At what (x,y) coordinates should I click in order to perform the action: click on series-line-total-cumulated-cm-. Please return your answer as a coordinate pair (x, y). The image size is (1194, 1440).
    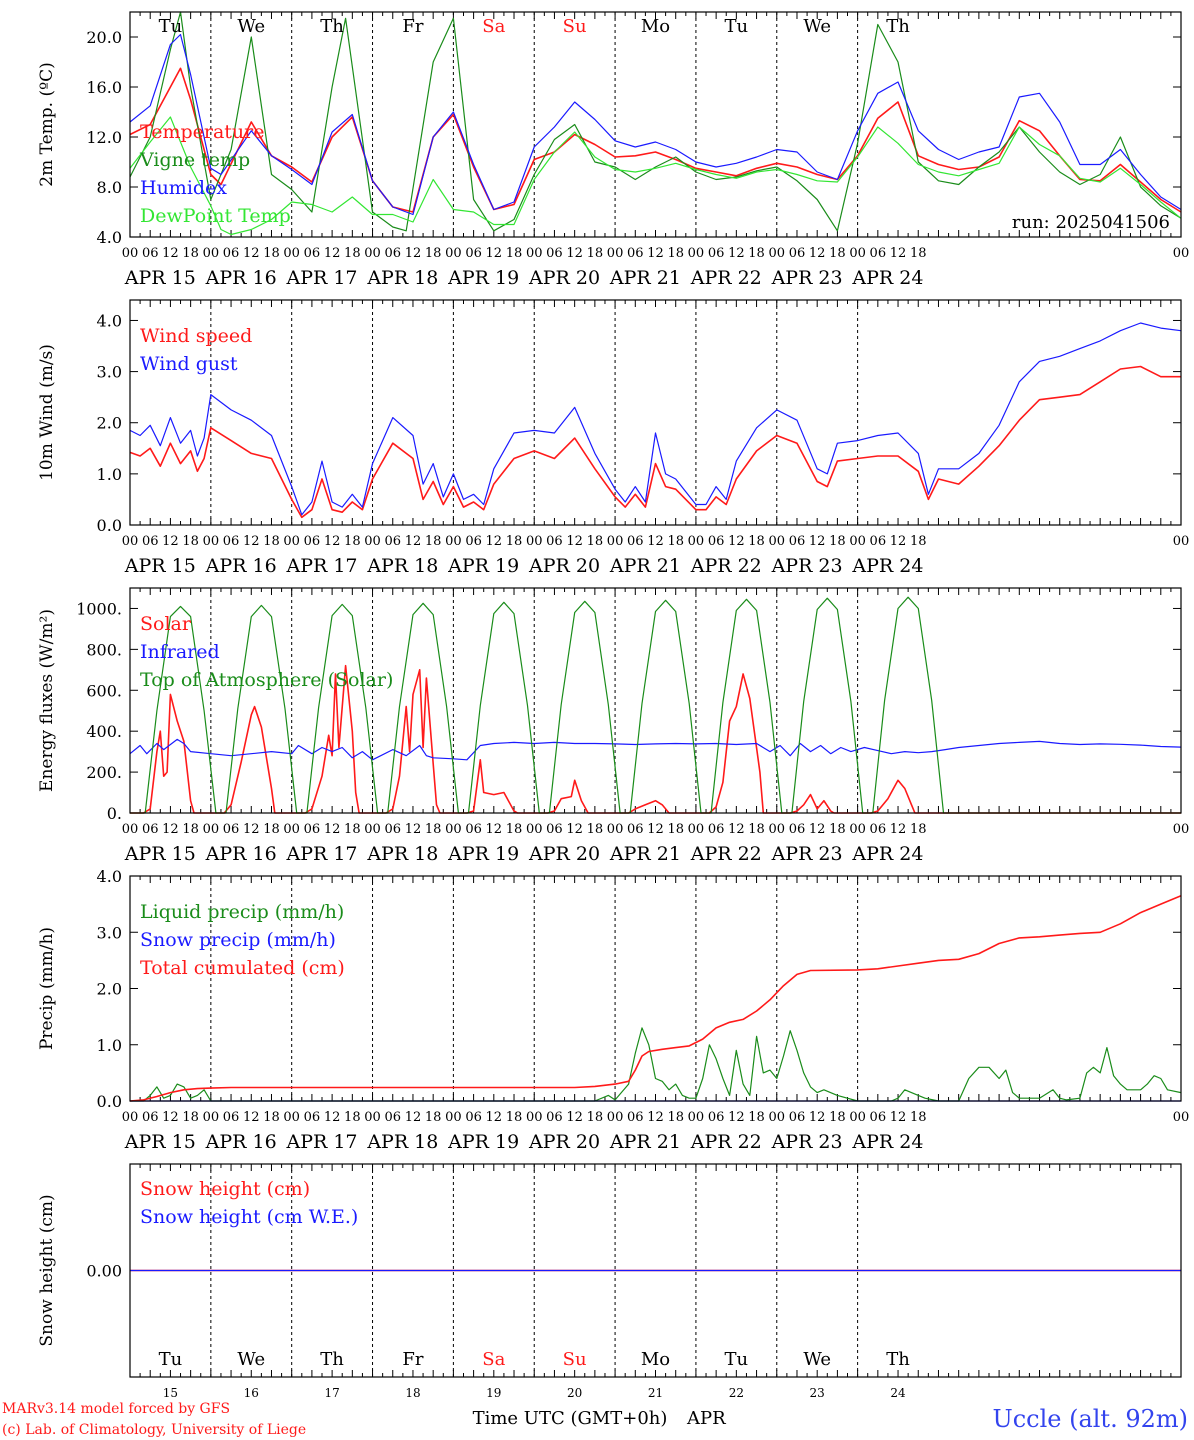
    Looking at the image, I should click on (655, 998).